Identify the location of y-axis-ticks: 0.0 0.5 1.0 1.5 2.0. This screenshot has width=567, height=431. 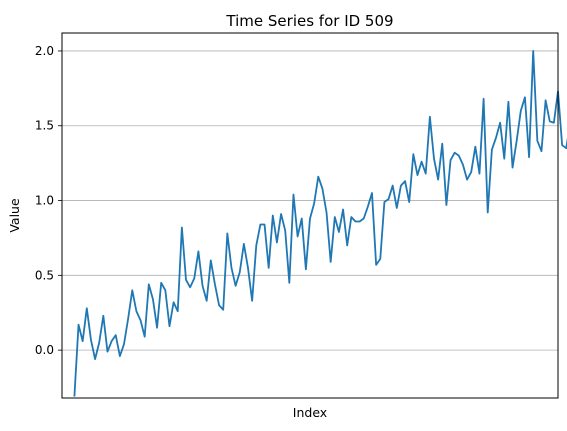
(48, 200).